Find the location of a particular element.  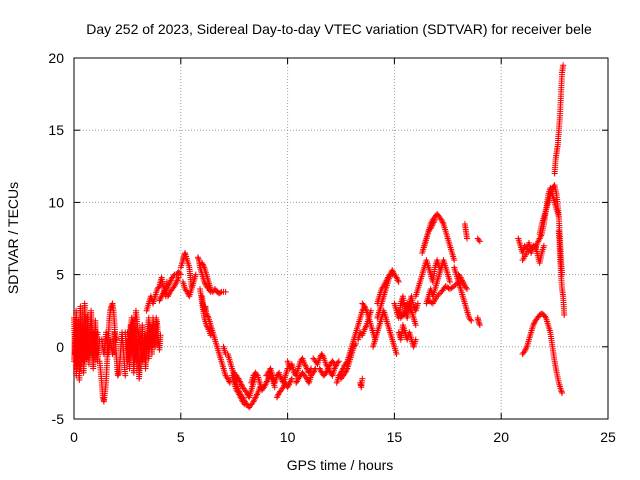

y-axis-label: SDTVAR / TECUs is located at coordinates (13, 238).